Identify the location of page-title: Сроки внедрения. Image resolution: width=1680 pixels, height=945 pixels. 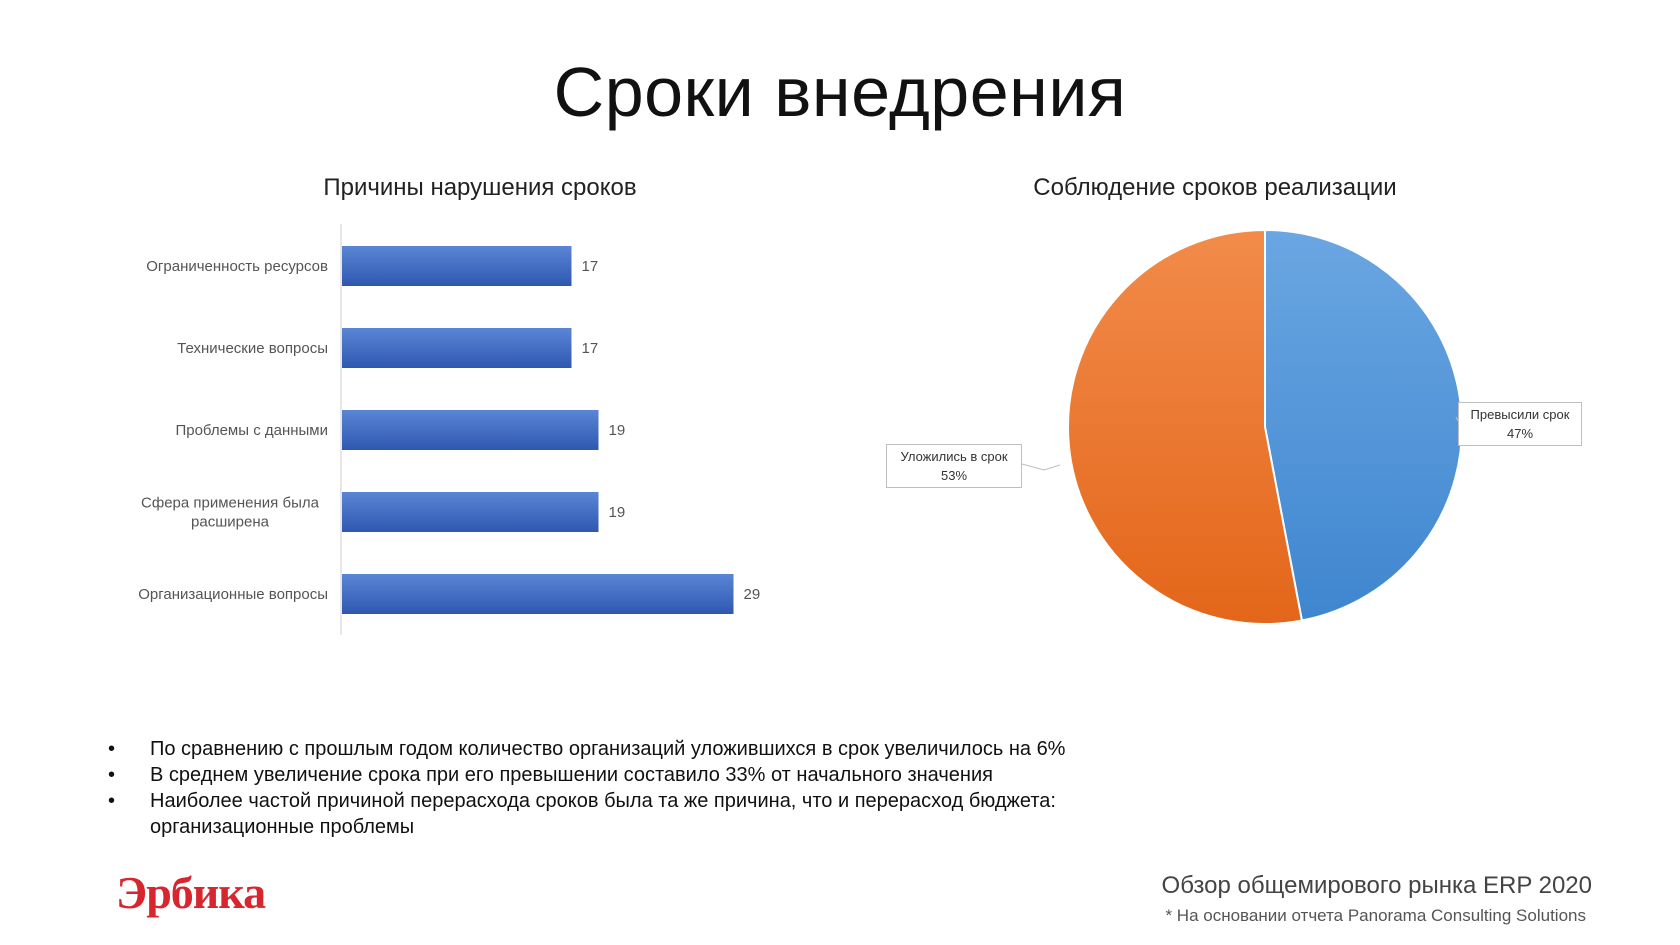
(840, 92).